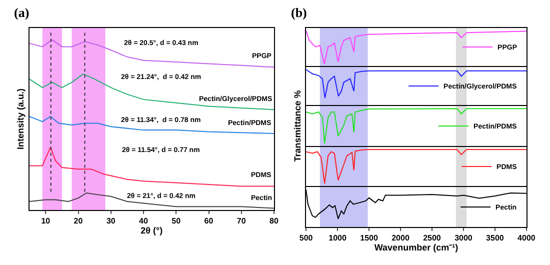  What do you see at coordinates (416, 247) in the screenshot?
I see `x-axis-title: Wavenumber (cm⁻¹)` at bounding box center [416, 247].